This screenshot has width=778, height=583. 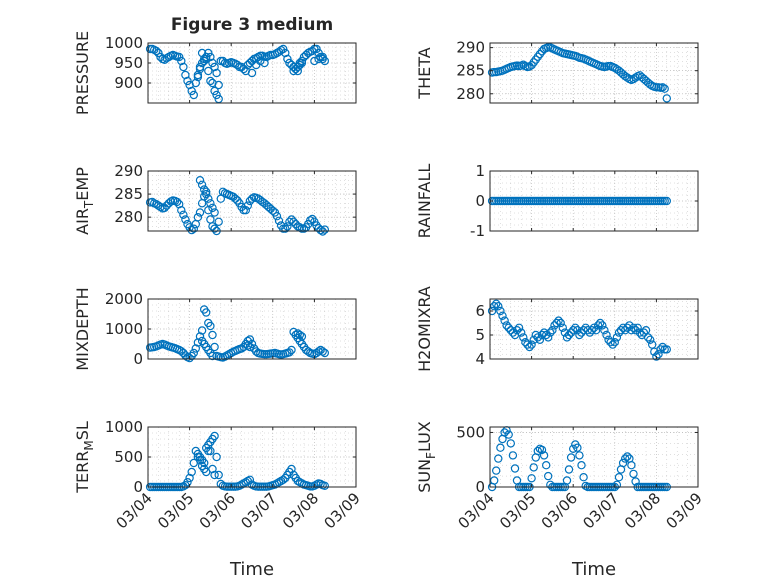 I want to click on subplot-5: 0 1000 2000 MIXDEPTH, so click(x=215, y=329).